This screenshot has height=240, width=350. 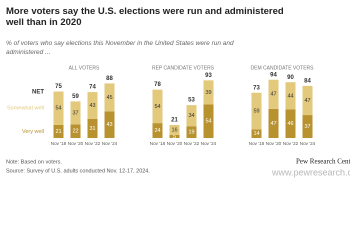 What do you see at coordinates (283, 68) in the screenshot?
I see `panel-title: DEM CANDIDATE VOTERS` at bounding box center [283, 68].